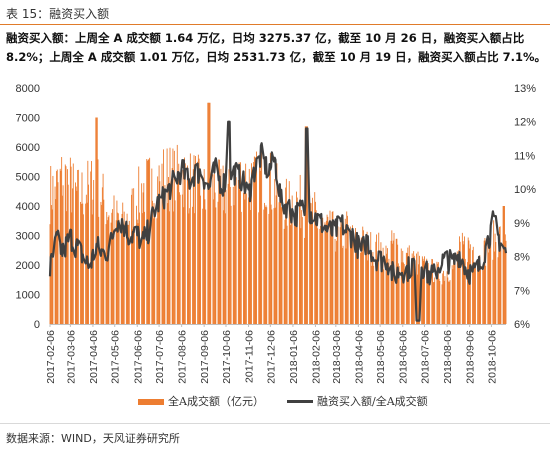 Image resolution: width=550 pixels, height=451 pixels. I want to click on x-tick-18: 2018-08-06, so click(448, 357).